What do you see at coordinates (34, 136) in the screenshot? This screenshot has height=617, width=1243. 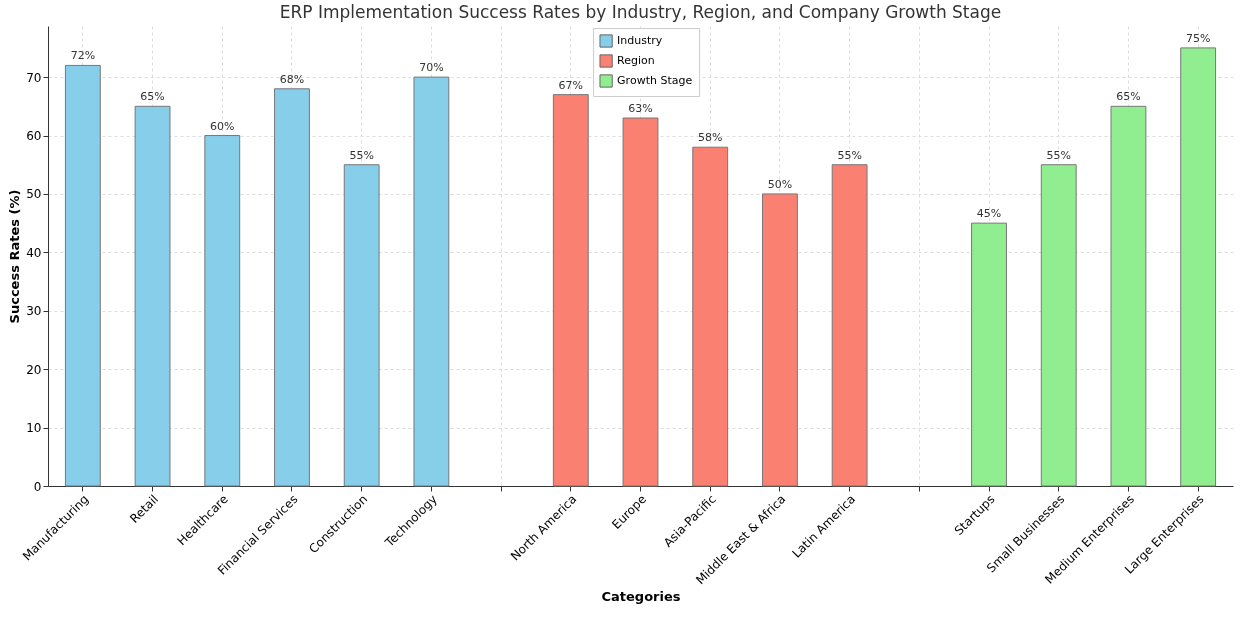 I see `y-tick-label: 60` at bounding box center [34, 136].